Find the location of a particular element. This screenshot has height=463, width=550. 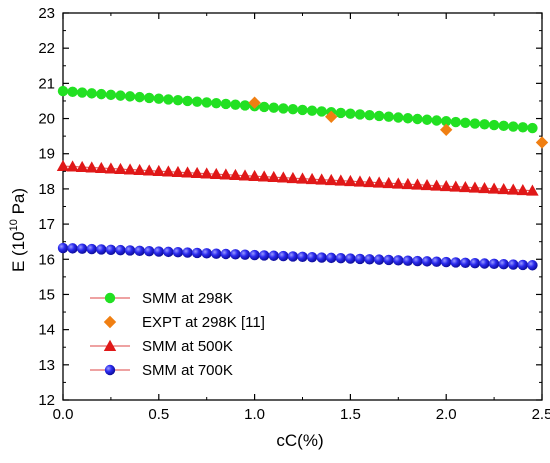

x-tick-label: 2.0 is located at coordinates (446, 414).